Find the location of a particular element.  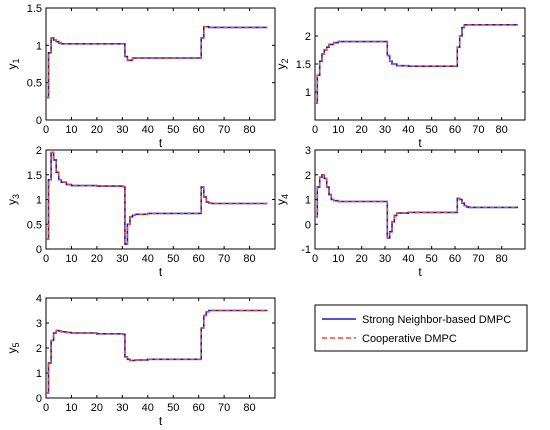

y-axis-label: y3 is located at coordinates (13, 199).